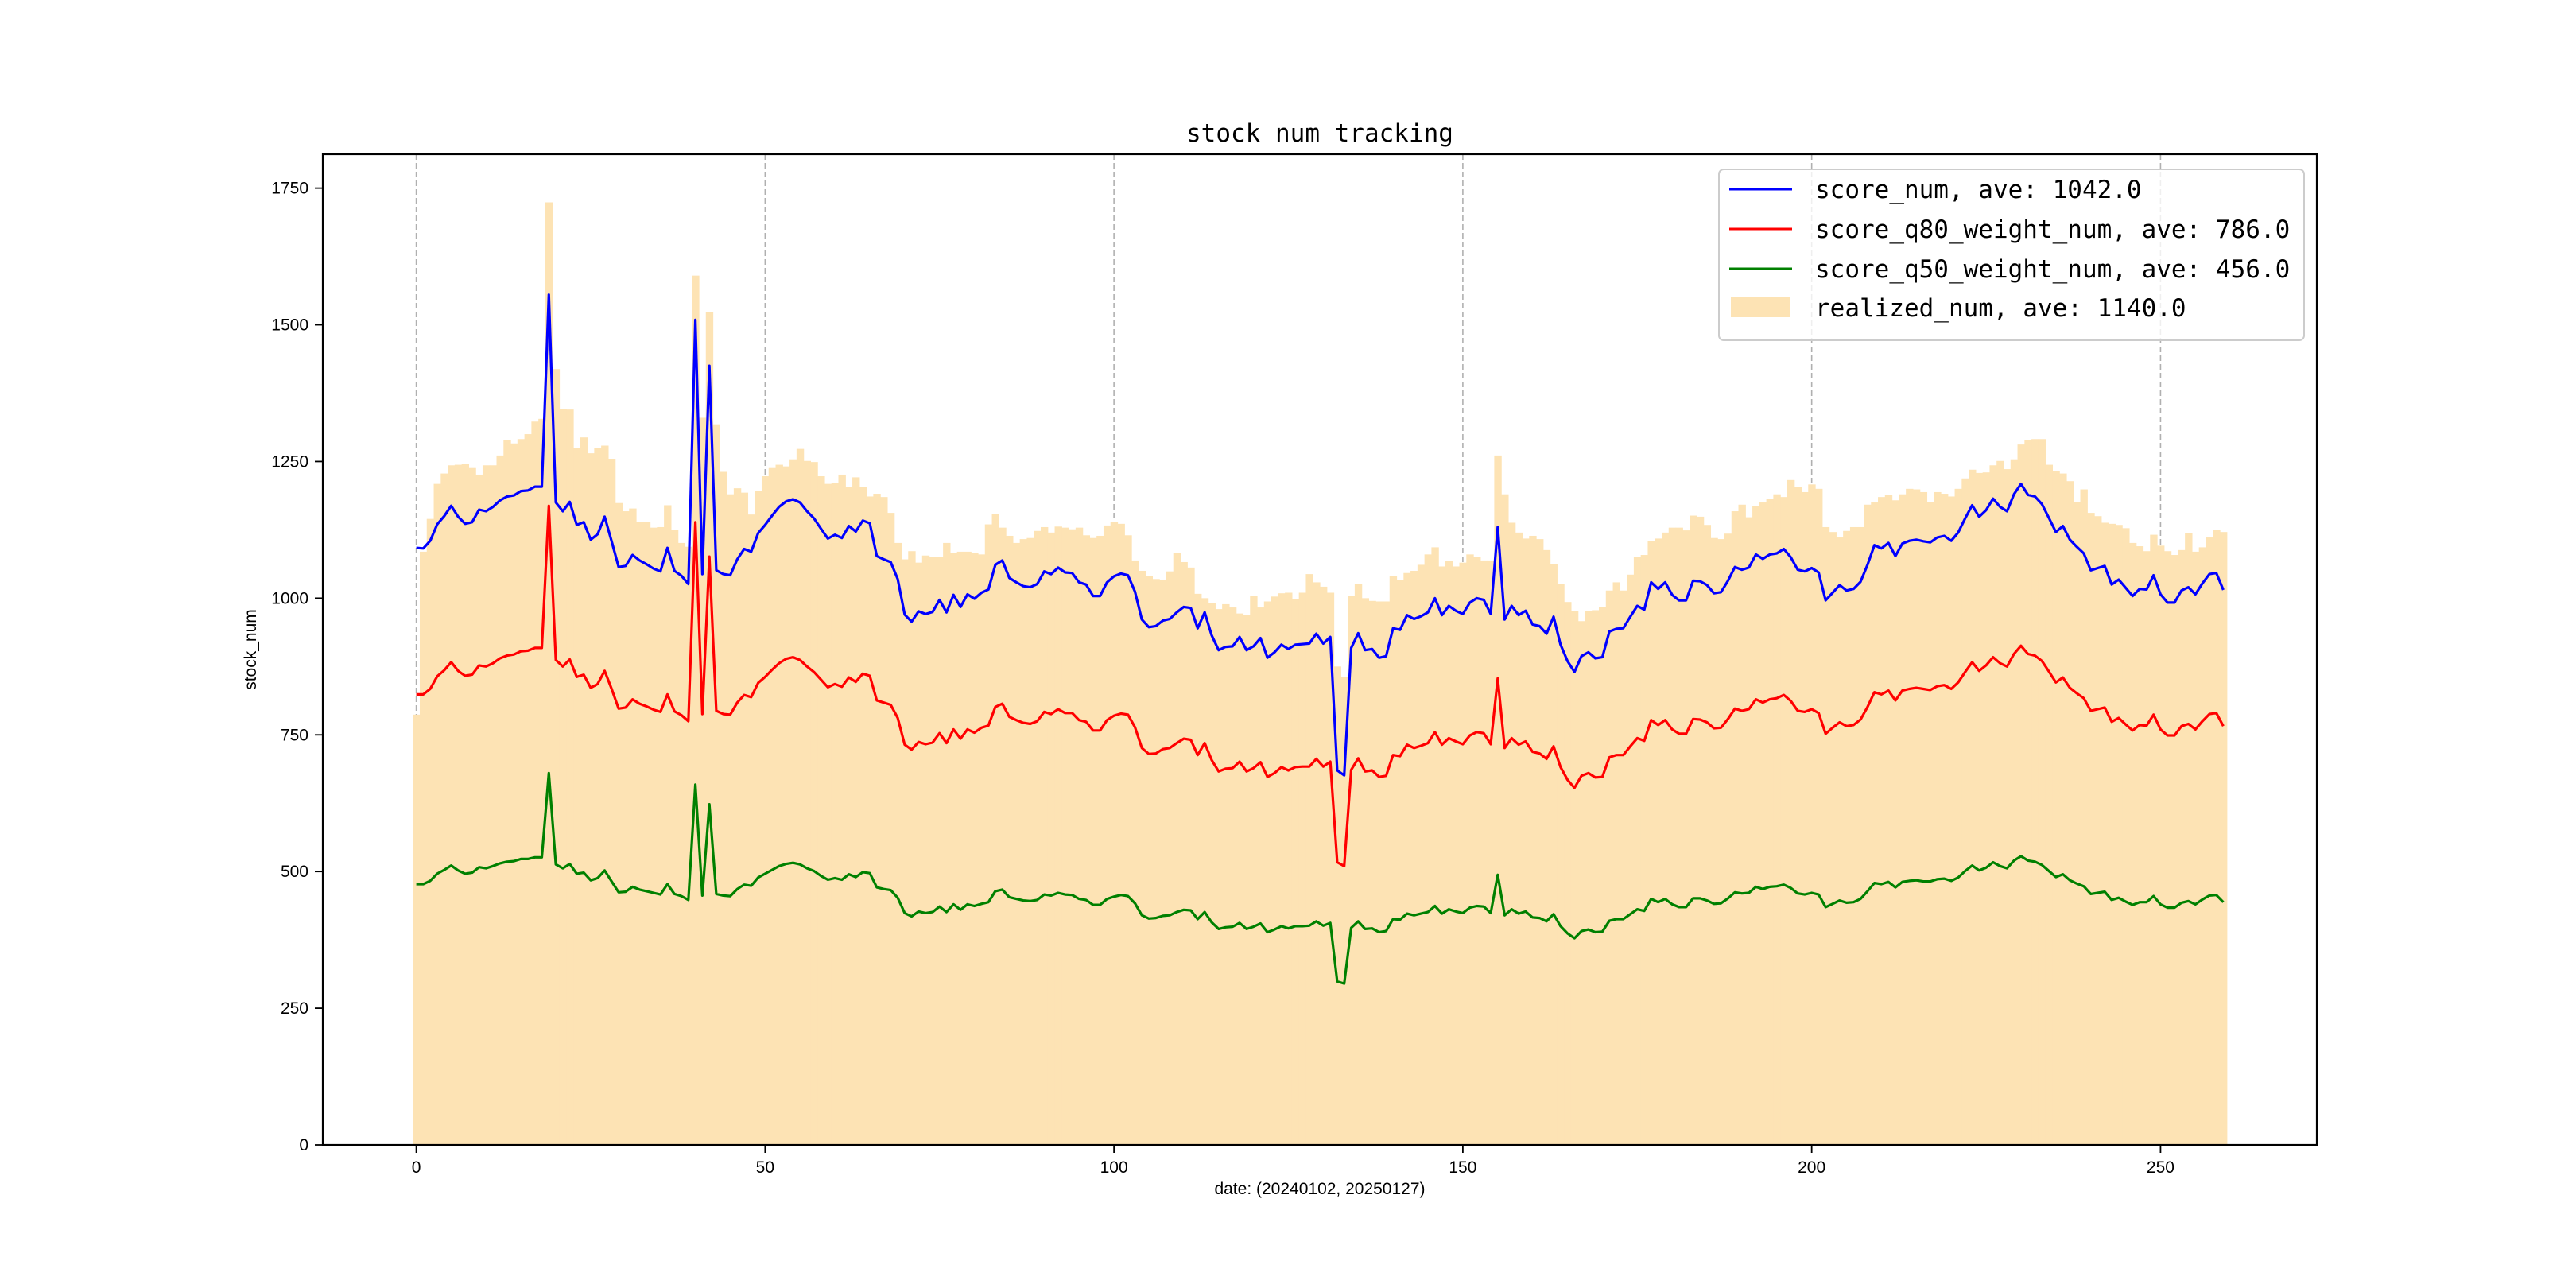  Describe the element at coordinates (290, 461) in the screenshot. I see `y-tick-label: 1250` at that location.